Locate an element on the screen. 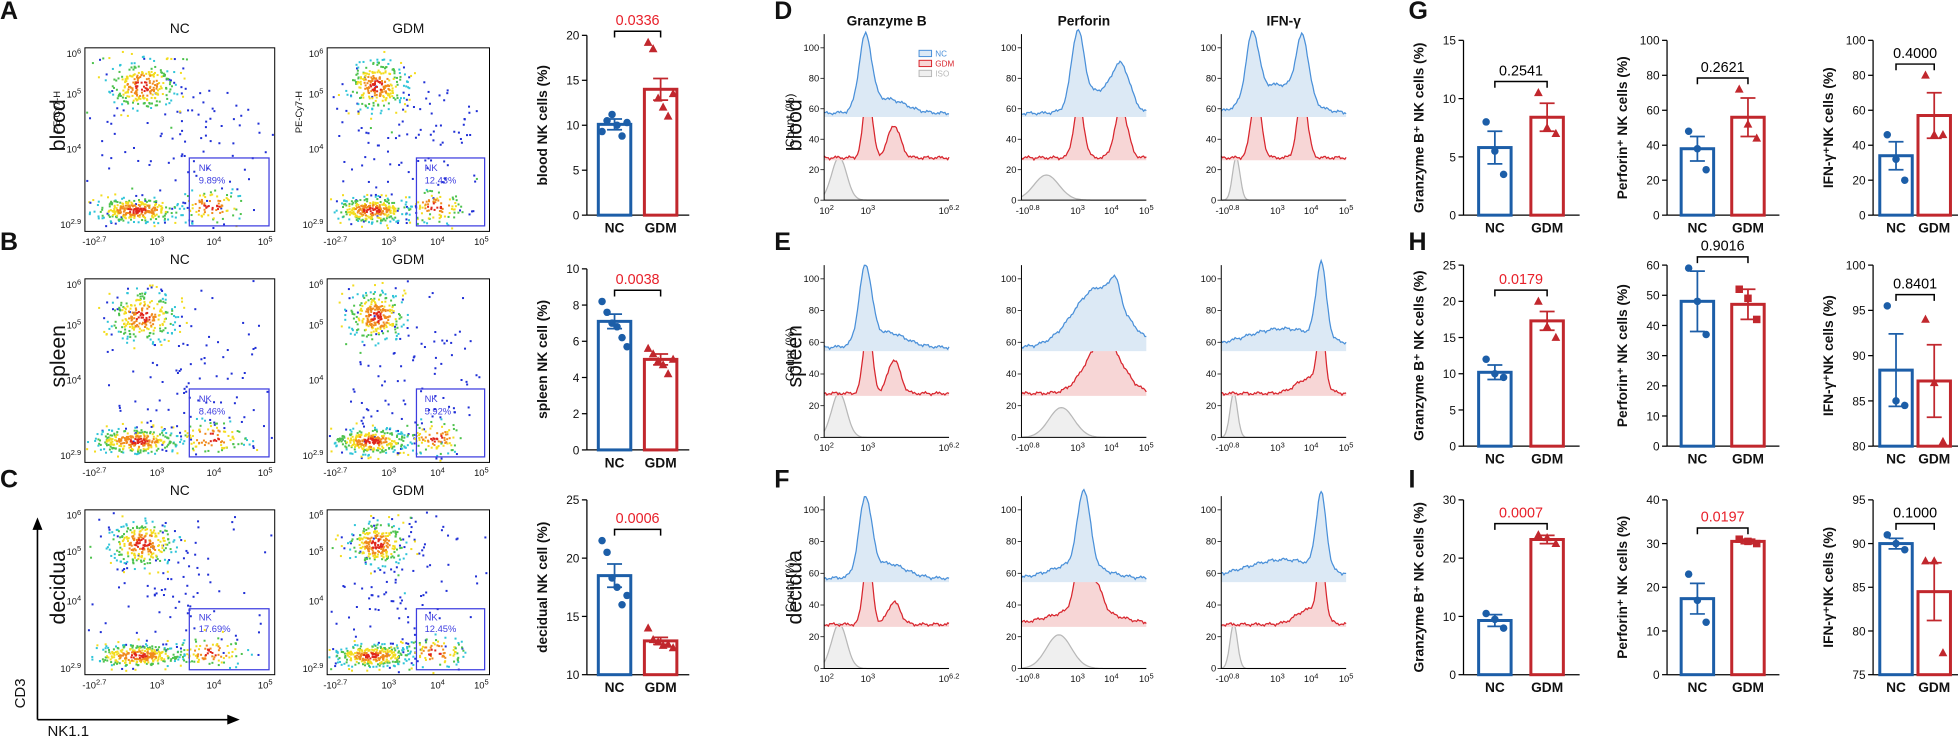 The width and height of the screenshot is (1958, 740). histogram-fill is located at coordinates (1284, 356).